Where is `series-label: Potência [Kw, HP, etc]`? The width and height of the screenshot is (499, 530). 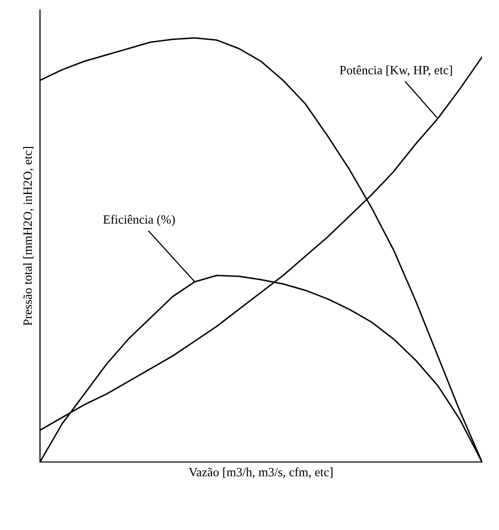
series-label: Potência [Kw, HP, etc] is located at coordinates (396, 71).